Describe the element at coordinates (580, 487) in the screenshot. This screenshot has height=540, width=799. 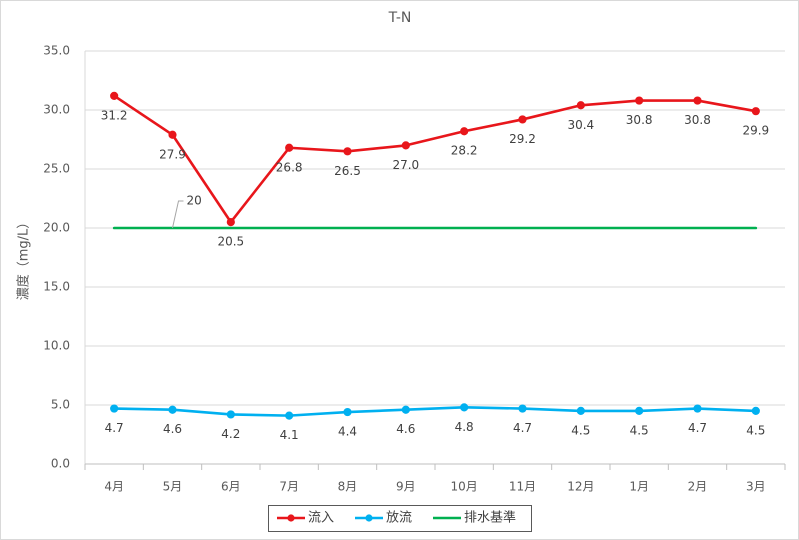
I see `x-tick-label: 12月` at that location.